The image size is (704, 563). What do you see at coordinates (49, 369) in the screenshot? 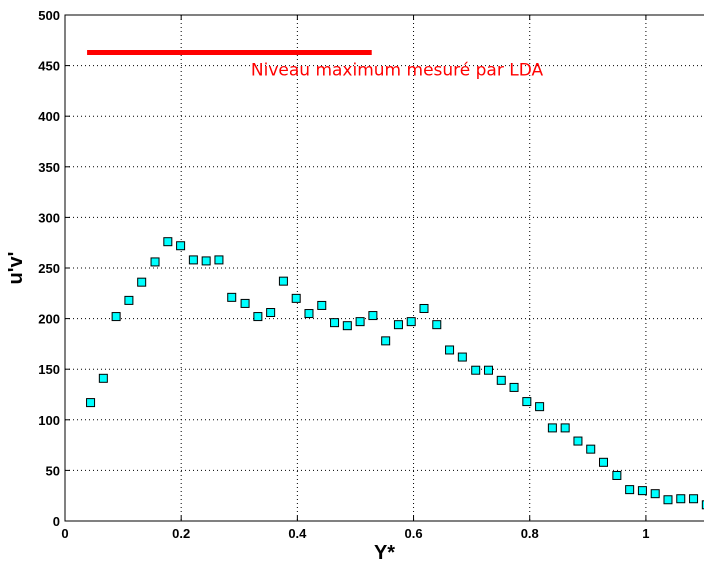
I see `y-tick-label: 150` at bounding box center [49, 369].